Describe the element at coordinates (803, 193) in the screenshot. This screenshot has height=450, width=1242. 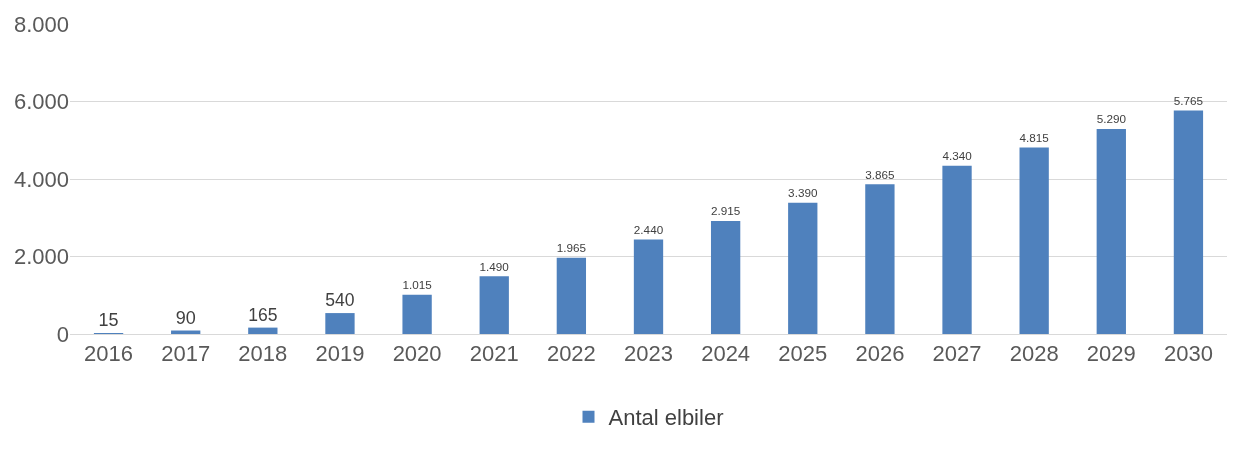
I see `data-label: 3.390` at that location.